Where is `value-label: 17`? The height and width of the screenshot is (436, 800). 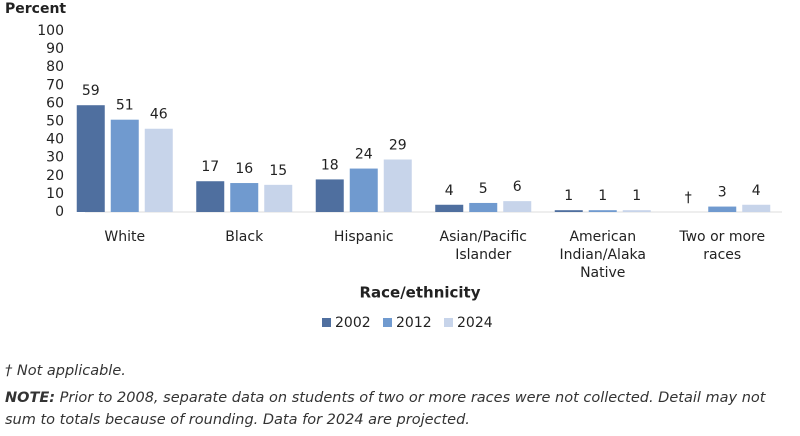
value-label: 17 is located at coordinates (210, 167).